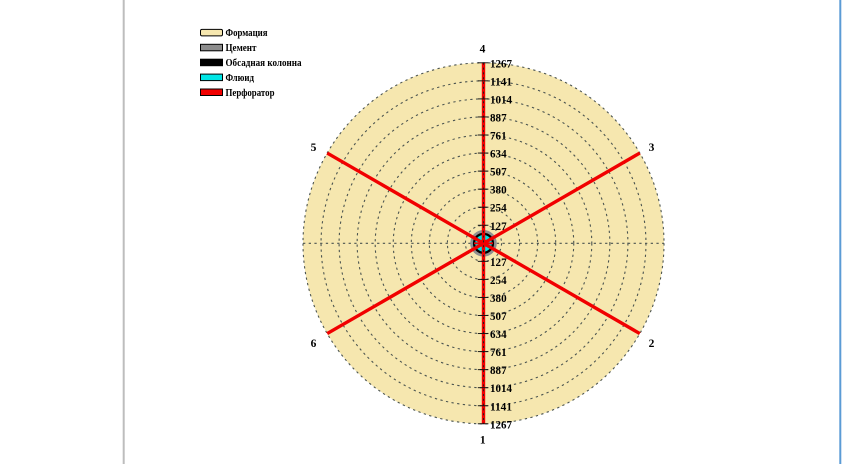 This screenshot has width=854, height=464. Describe the element at coordinates (483, 441) in the screenshot. I see `svg-text: 1` at that location.